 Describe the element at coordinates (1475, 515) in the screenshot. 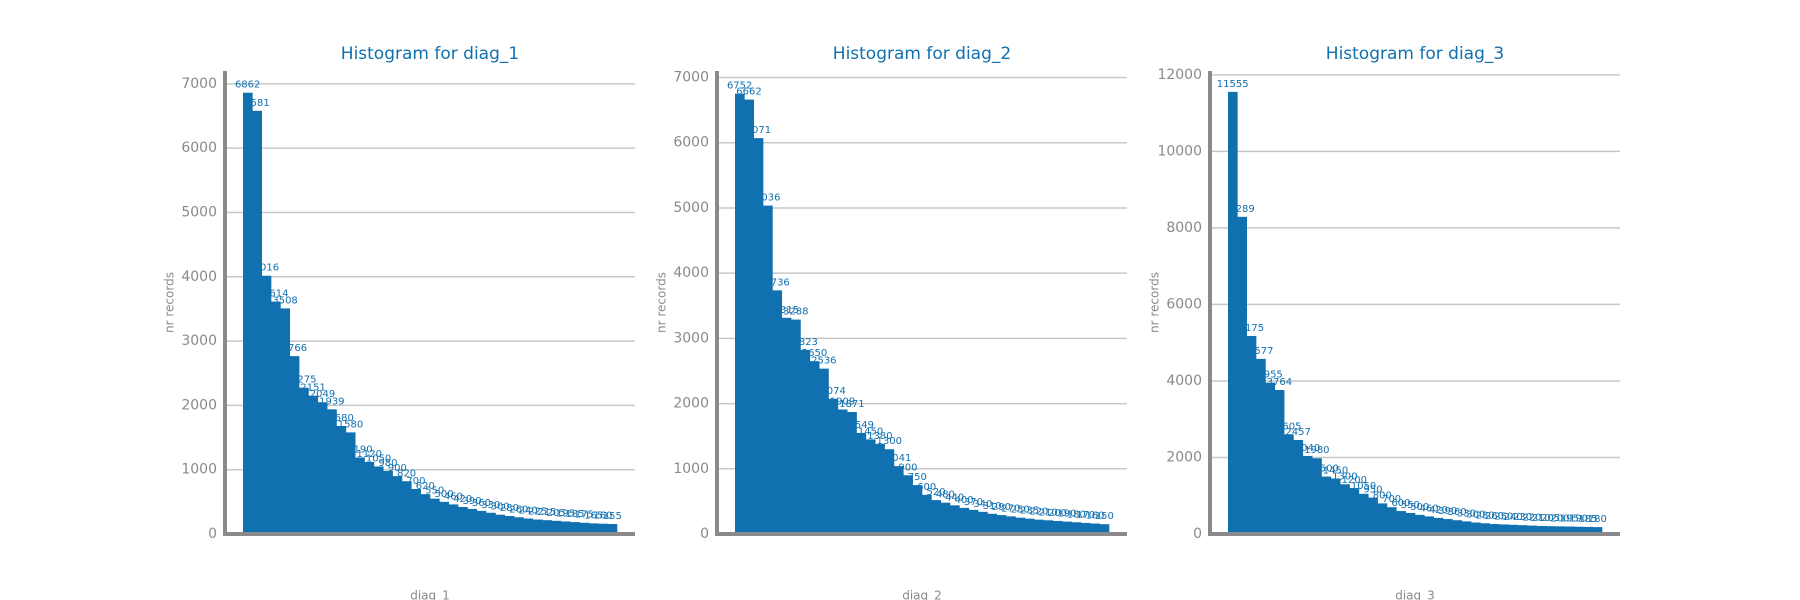

I see `value-label: 300` at that location.